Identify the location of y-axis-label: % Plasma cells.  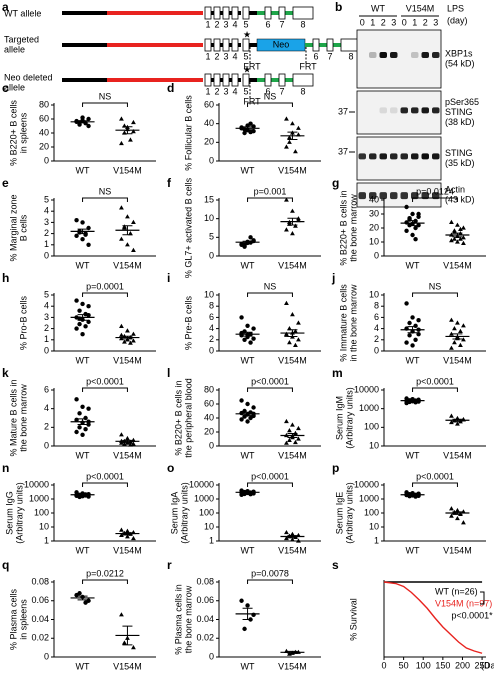
(13, 619).